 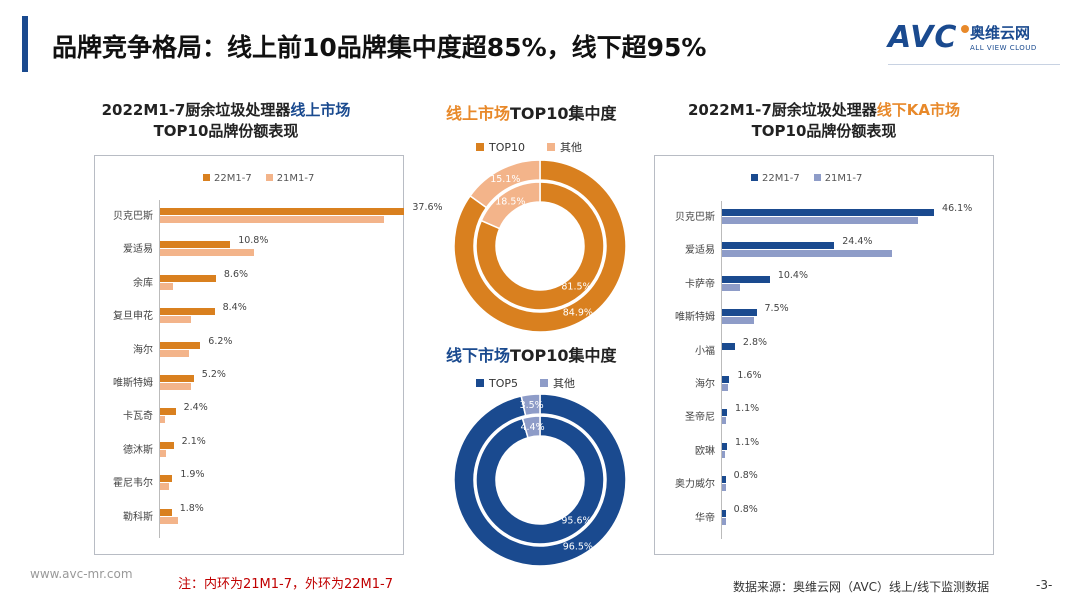 I want to click on donut-outer-other-label: 3.5%, so click(x=532, y=405).